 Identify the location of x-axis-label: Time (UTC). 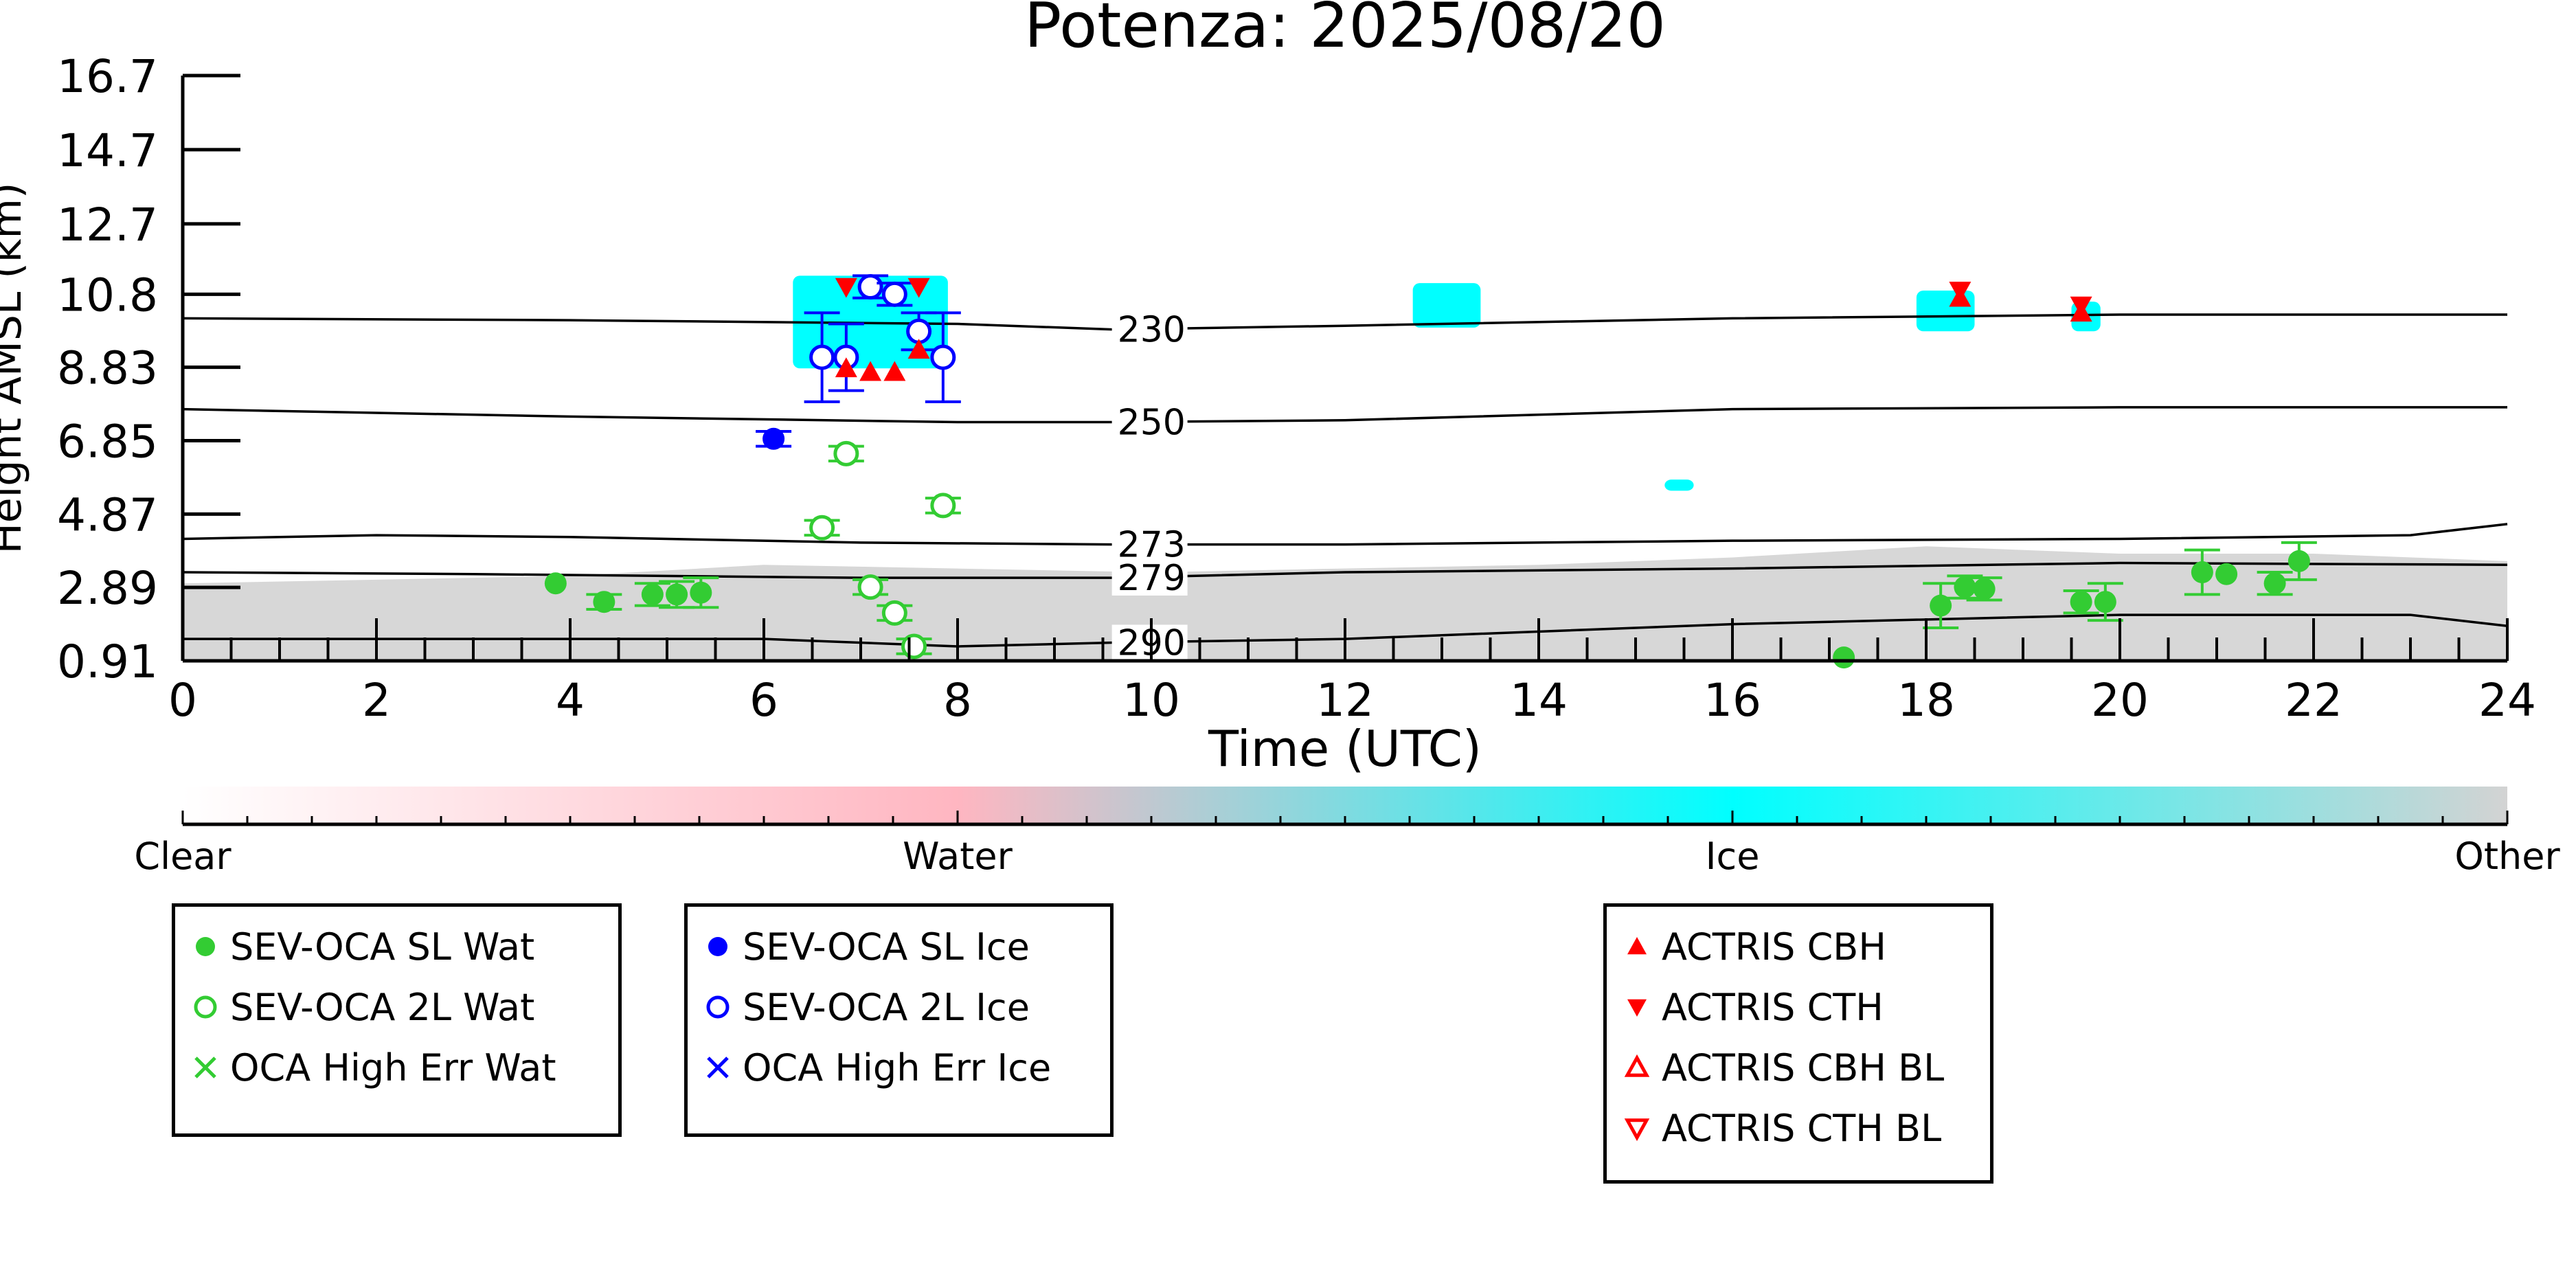
(1345, 749).